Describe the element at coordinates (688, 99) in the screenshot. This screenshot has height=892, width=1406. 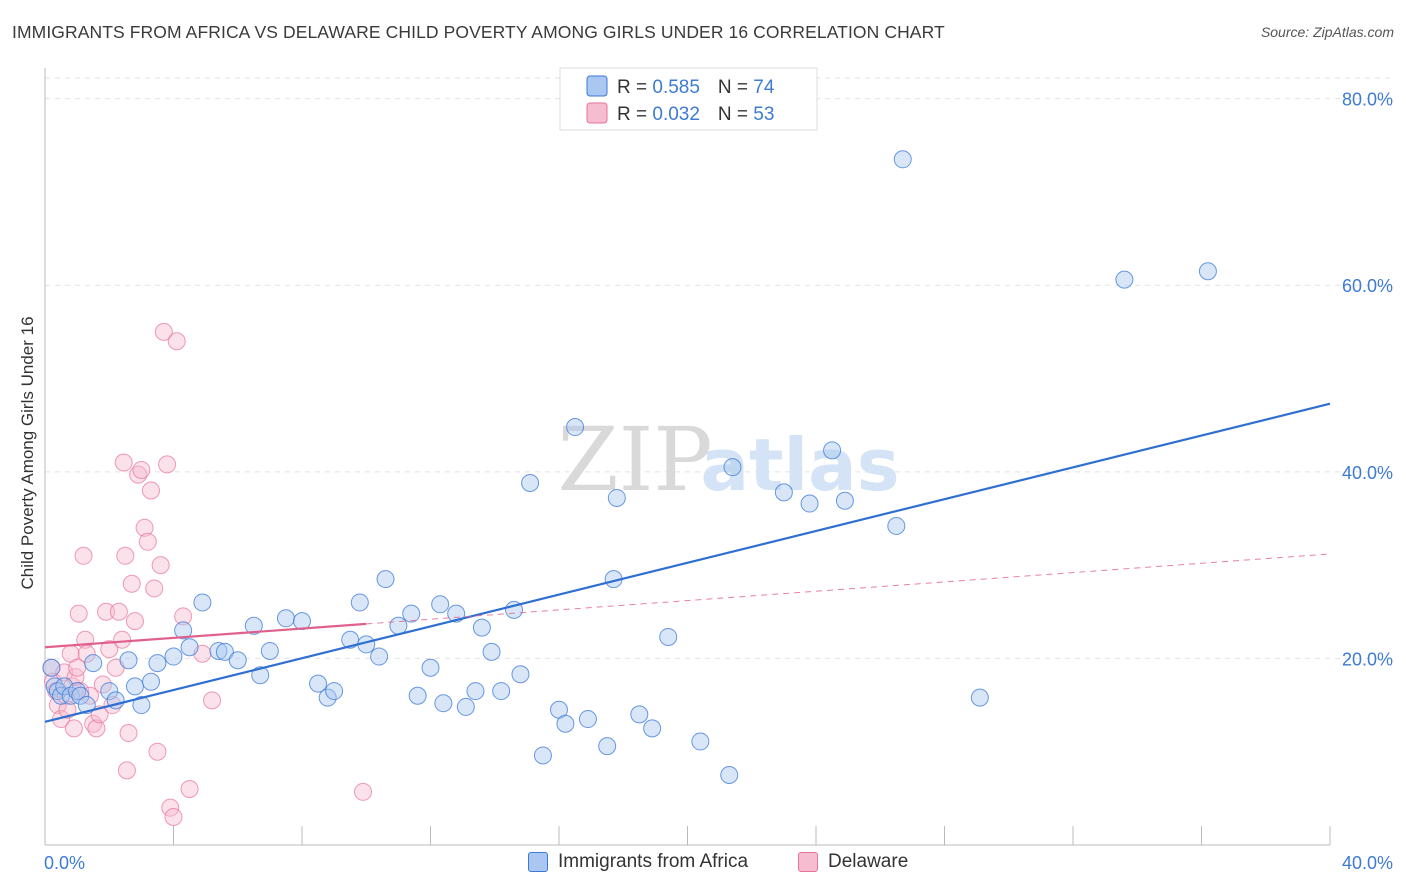
I see `stats-legend: R = 0.585 N = 74 R = 0.032 N = 53` at that location.